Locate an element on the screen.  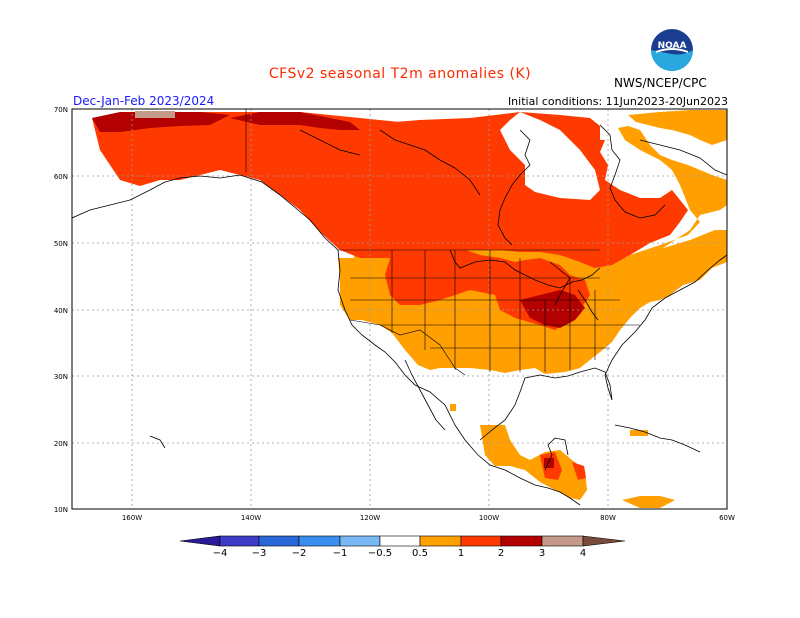
latitude-labels: 70N 60N 50N 40N 30N 20N 10N is located at coordinates (61, 310).